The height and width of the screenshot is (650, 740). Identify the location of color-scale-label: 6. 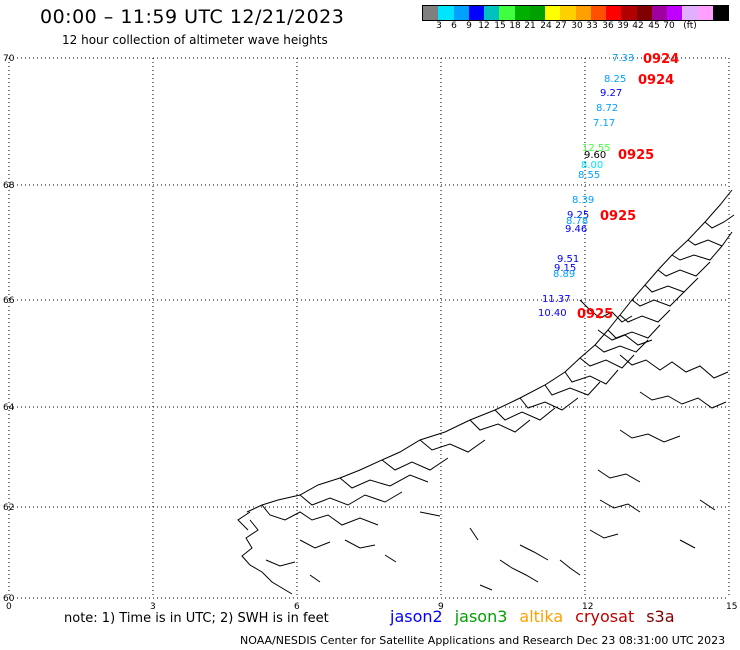
(454, 26).